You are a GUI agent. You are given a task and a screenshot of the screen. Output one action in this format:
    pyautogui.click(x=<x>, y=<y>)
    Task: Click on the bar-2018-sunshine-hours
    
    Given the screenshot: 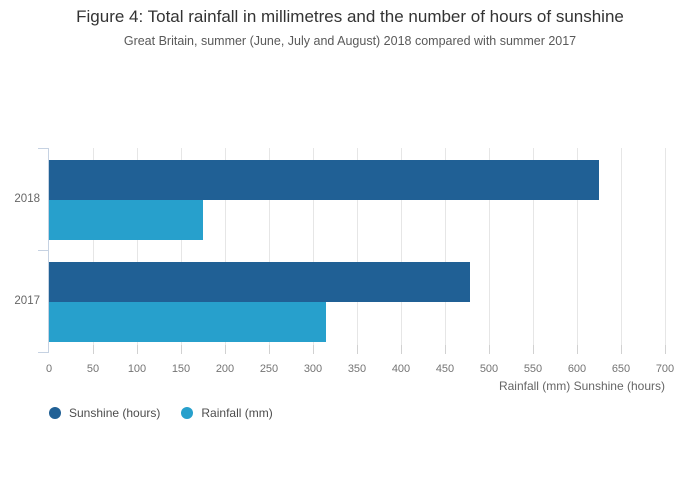 What is the action you would take?
    pyautogui.click(x=324, y=180)
    